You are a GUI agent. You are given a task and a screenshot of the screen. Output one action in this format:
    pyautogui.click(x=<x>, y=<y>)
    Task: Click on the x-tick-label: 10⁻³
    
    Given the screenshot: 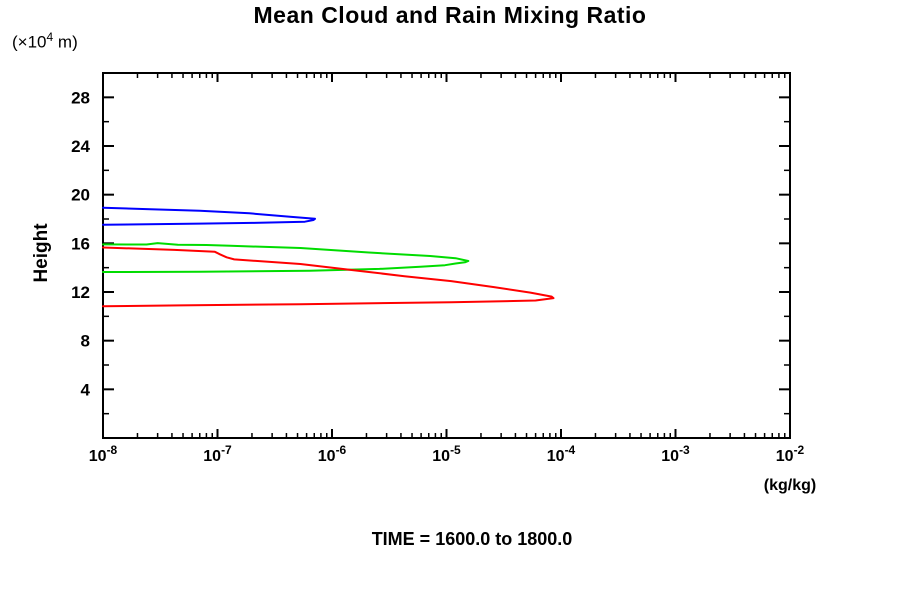 What is the action you would take?
    pyautogui.click(x=675, y=454)
    